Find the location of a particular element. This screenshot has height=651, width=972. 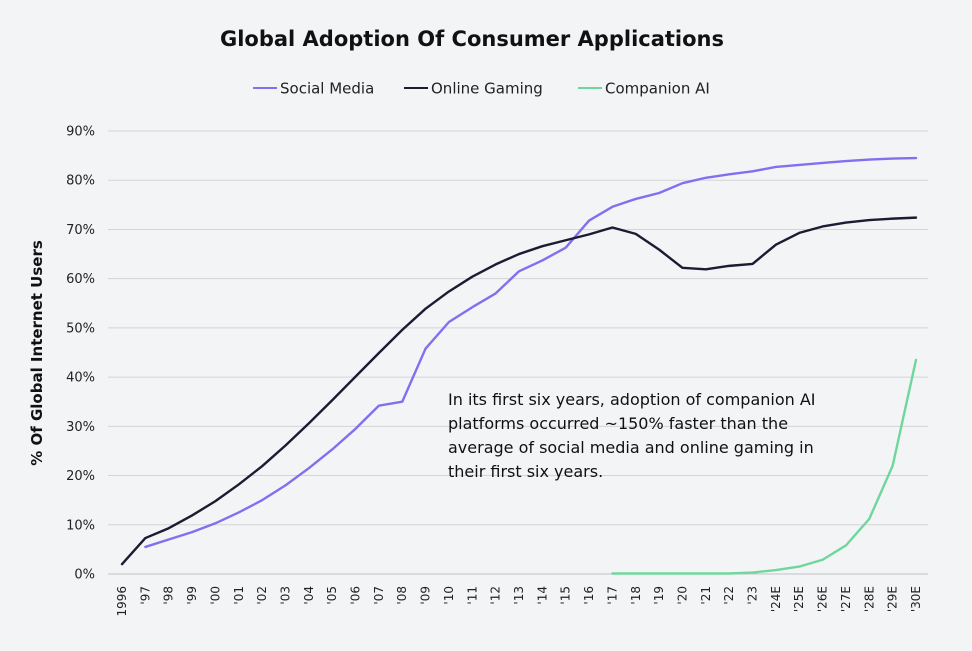

x-tick-label: '10 is located at coordinates (449, 595).